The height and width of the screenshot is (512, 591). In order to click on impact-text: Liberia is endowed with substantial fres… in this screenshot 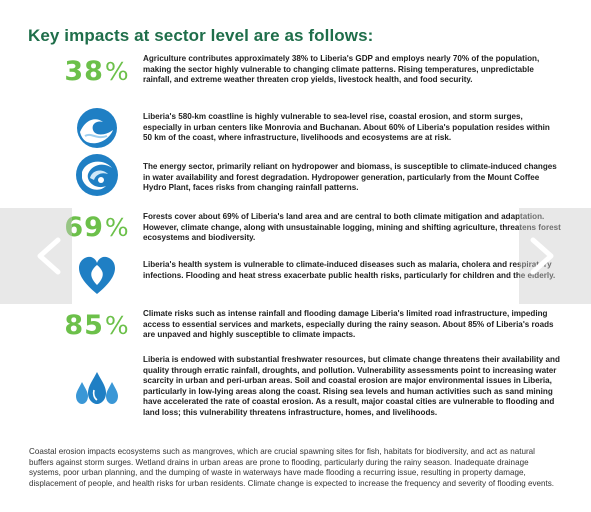, I will do `click(351, 386)`.